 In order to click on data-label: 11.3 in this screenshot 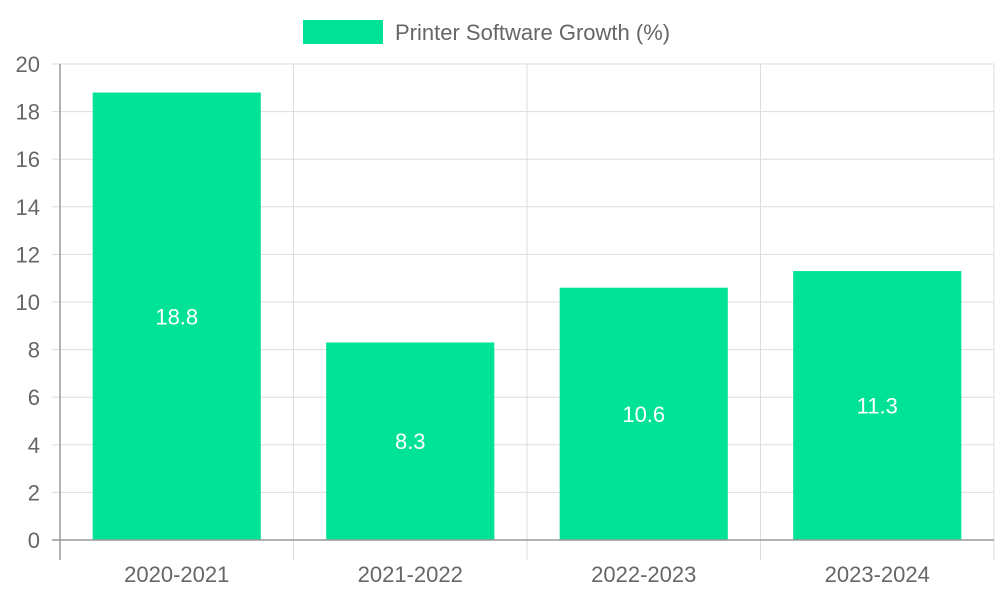, I will do `click(877, 406)`.